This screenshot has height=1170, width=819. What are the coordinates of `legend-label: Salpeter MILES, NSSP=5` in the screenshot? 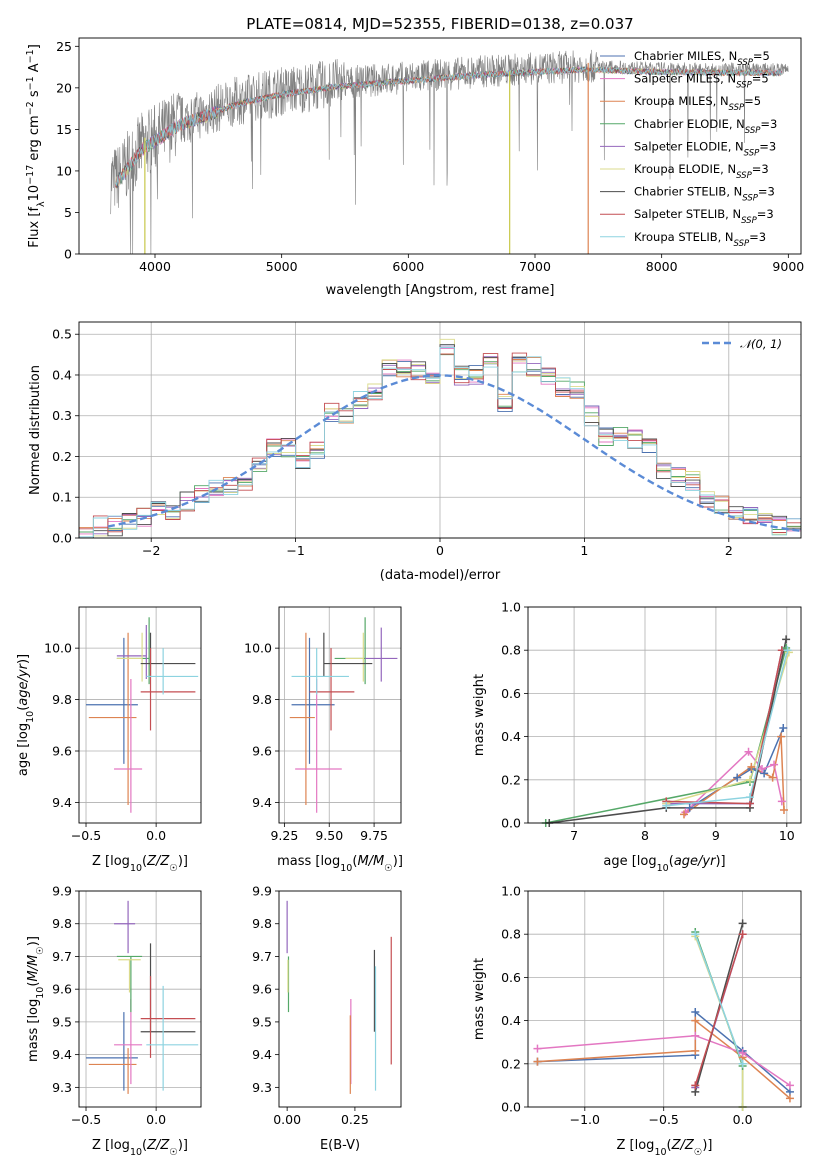 It's located at (701, 81).